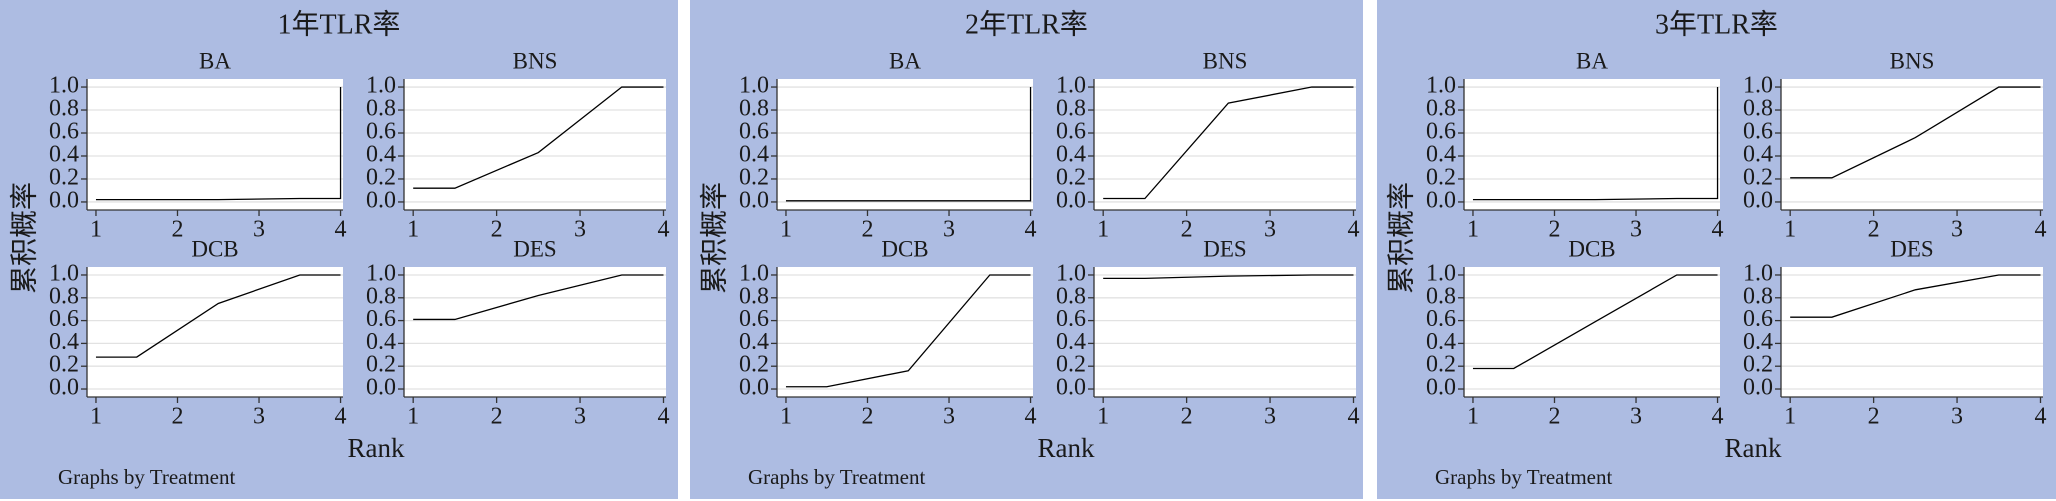 This screenshot has height=501, width=2056. What do you see at coordinates (1716, 24) in the screenshot?
I see `chart-title: 3年TLR率` at bounding box center [1716, 24].